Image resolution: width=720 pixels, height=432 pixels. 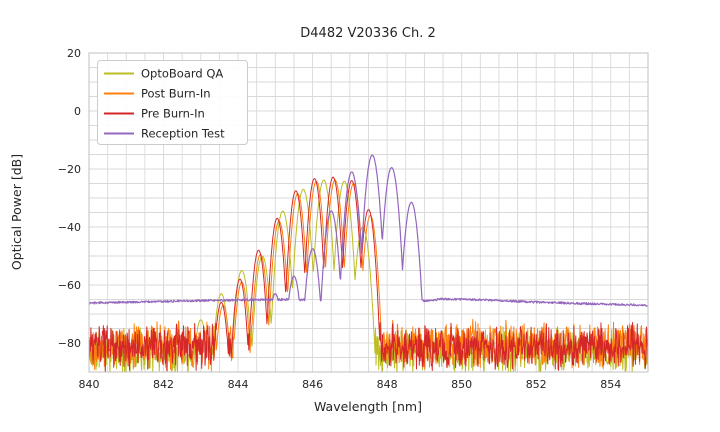 What do you see at coordinates (387, 384) in the screenshot?
I see `x-tick-label: 848` at bounding box center [387, 384].